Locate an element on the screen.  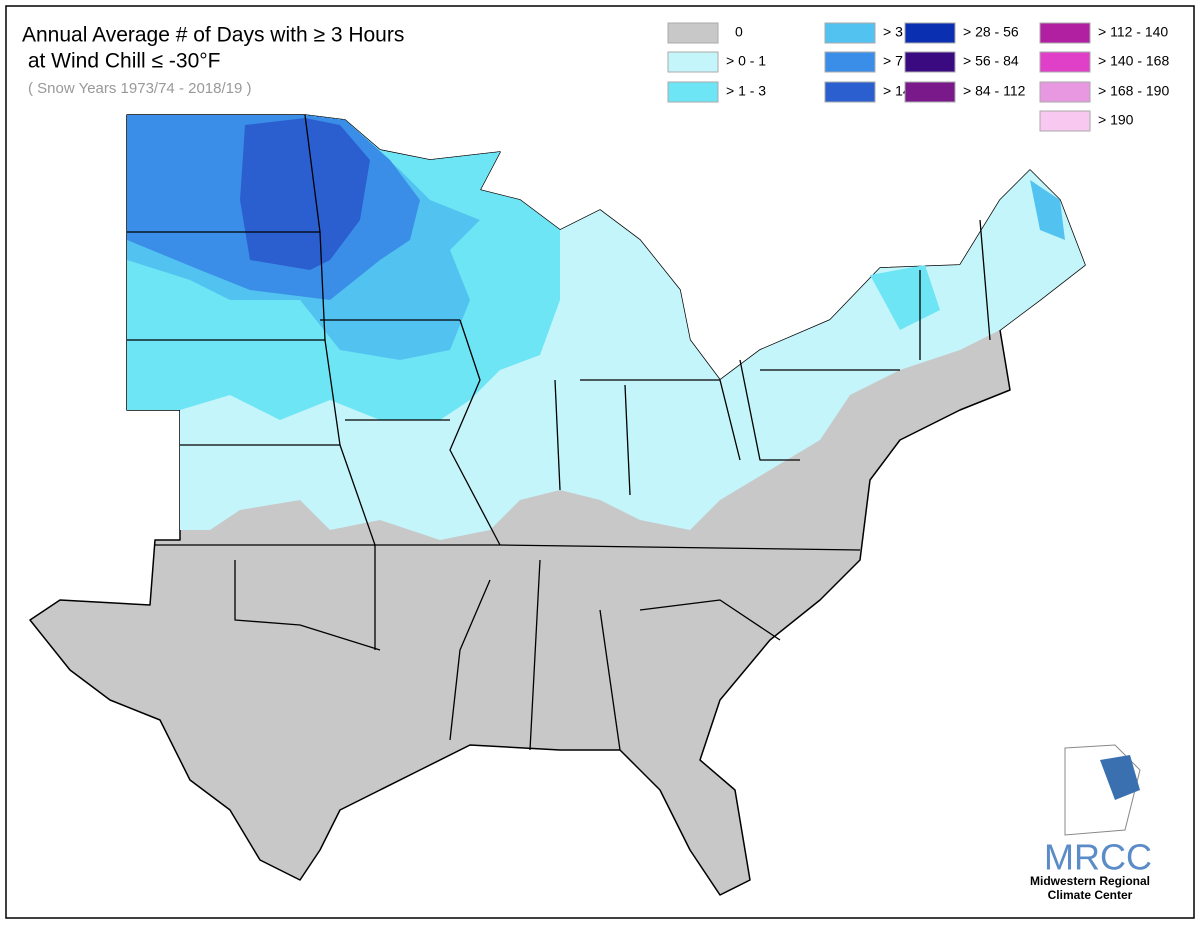
title-line: at Wind Chill ≤ -30°F is located at coordinates (121, 61).